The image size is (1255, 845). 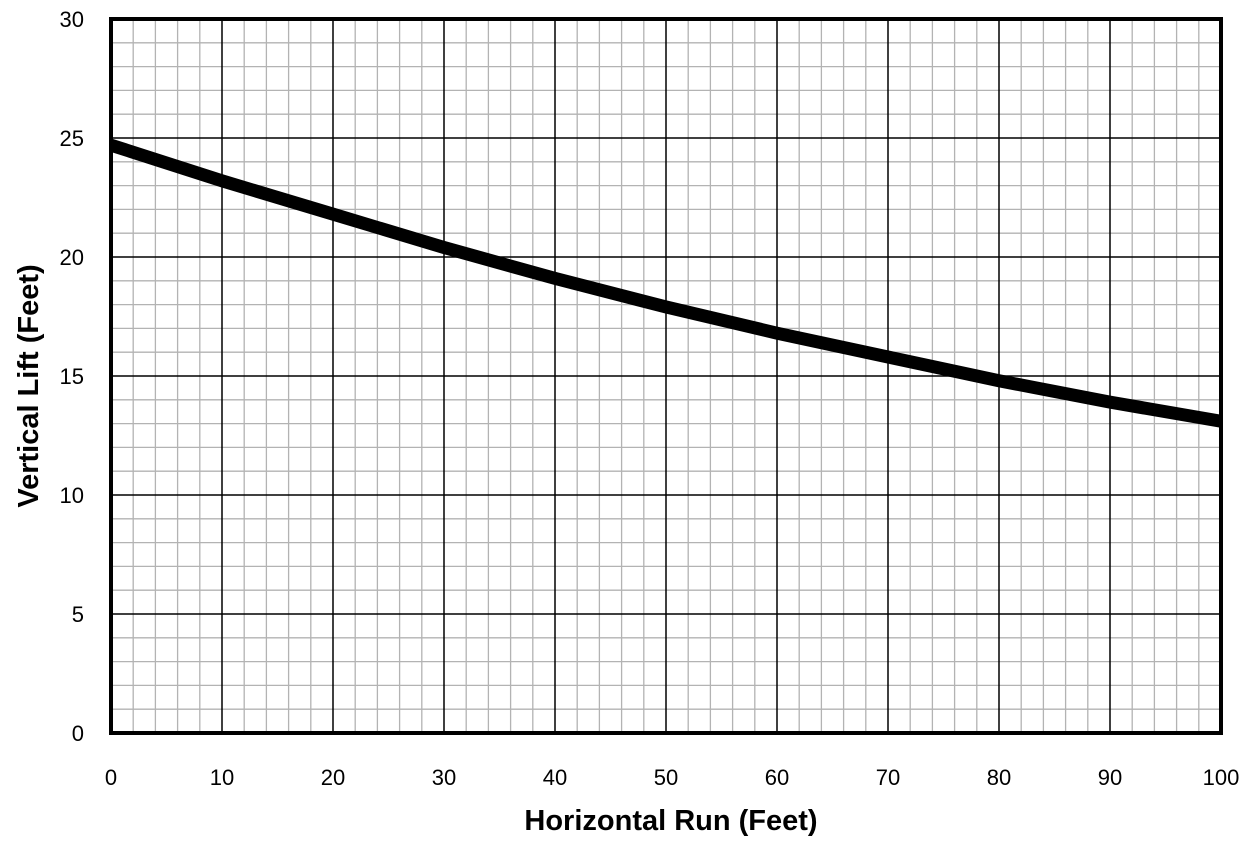 What do you see at coordinates (1221, 777) in the screenshot?
I see `x-tick-label: 100` at bounding box center [1221, 777].